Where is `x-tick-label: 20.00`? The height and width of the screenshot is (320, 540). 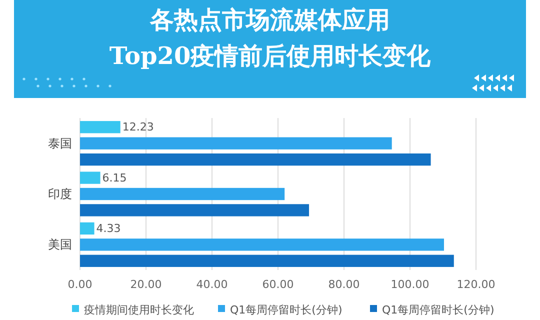
x-tick-label: 20.00 is located at coordinates (146, 284).